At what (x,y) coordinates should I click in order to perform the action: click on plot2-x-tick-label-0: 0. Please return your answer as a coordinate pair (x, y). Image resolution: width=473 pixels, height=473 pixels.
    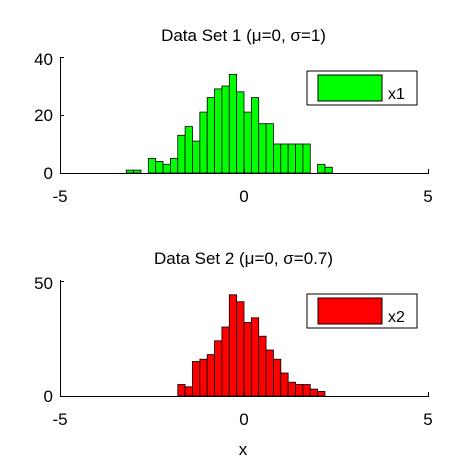
    Looking at the image, I should click on (243, 419).